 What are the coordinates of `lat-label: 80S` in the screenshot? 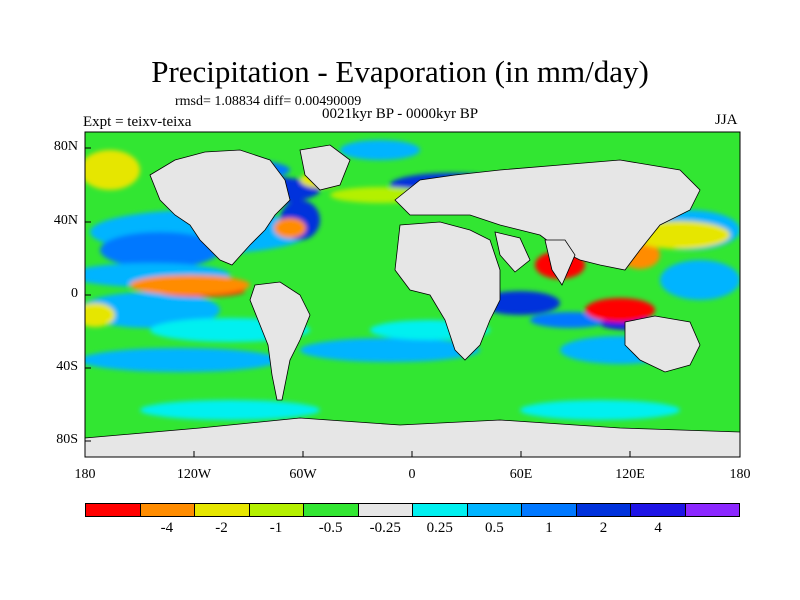 It's located at (67, 439).